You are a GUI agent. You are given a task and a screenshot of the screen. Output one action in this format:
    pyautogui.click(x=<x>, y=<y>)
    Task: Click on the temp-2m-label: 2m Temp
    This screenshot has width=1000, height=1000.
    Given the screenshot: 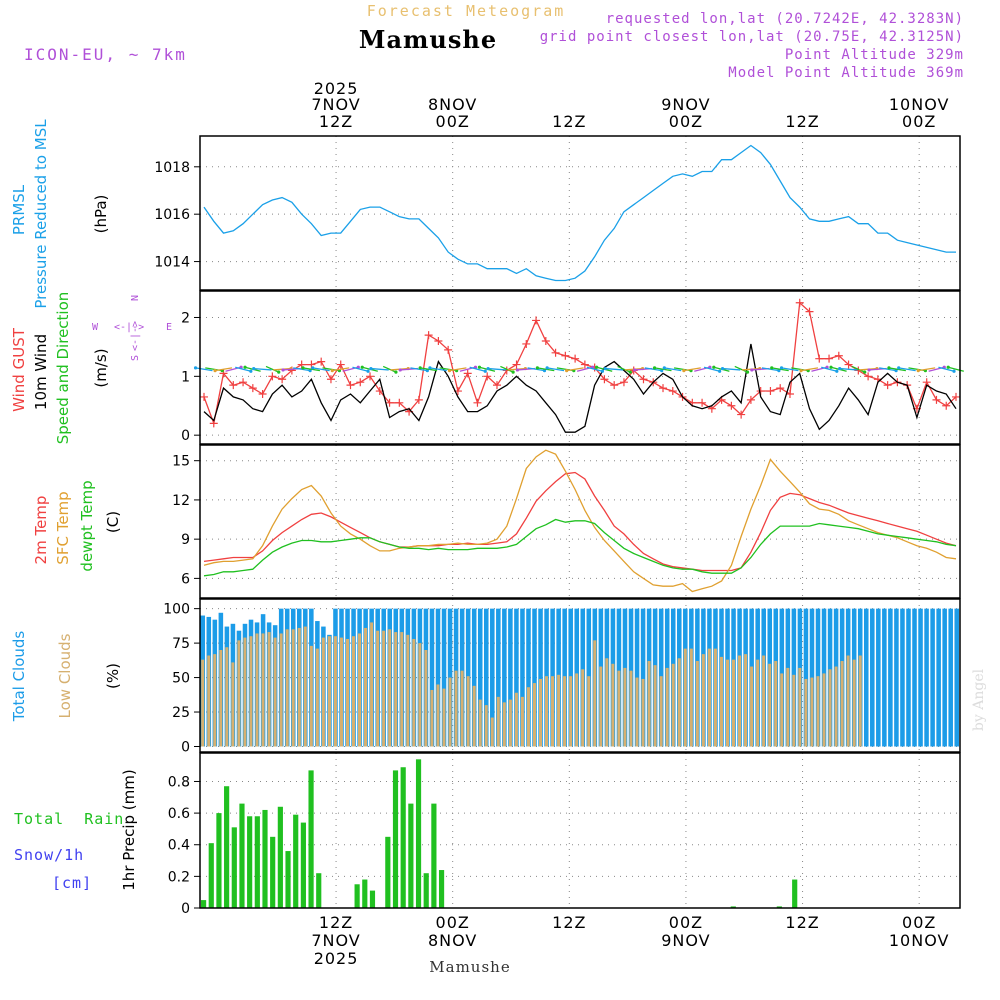 What is the action you would take?
    pyautogui.click(x=41, y=530)
    